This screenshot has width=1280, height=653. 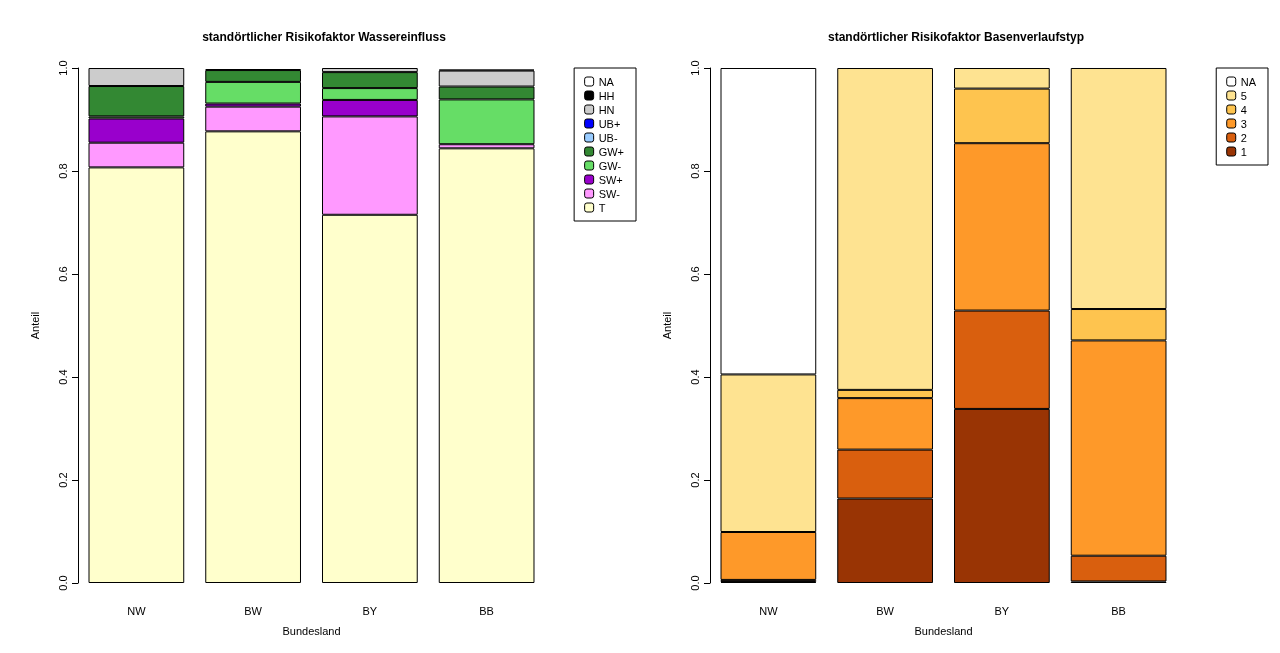 I want to click on legend-label: SW+, so click(x=610, y=179).